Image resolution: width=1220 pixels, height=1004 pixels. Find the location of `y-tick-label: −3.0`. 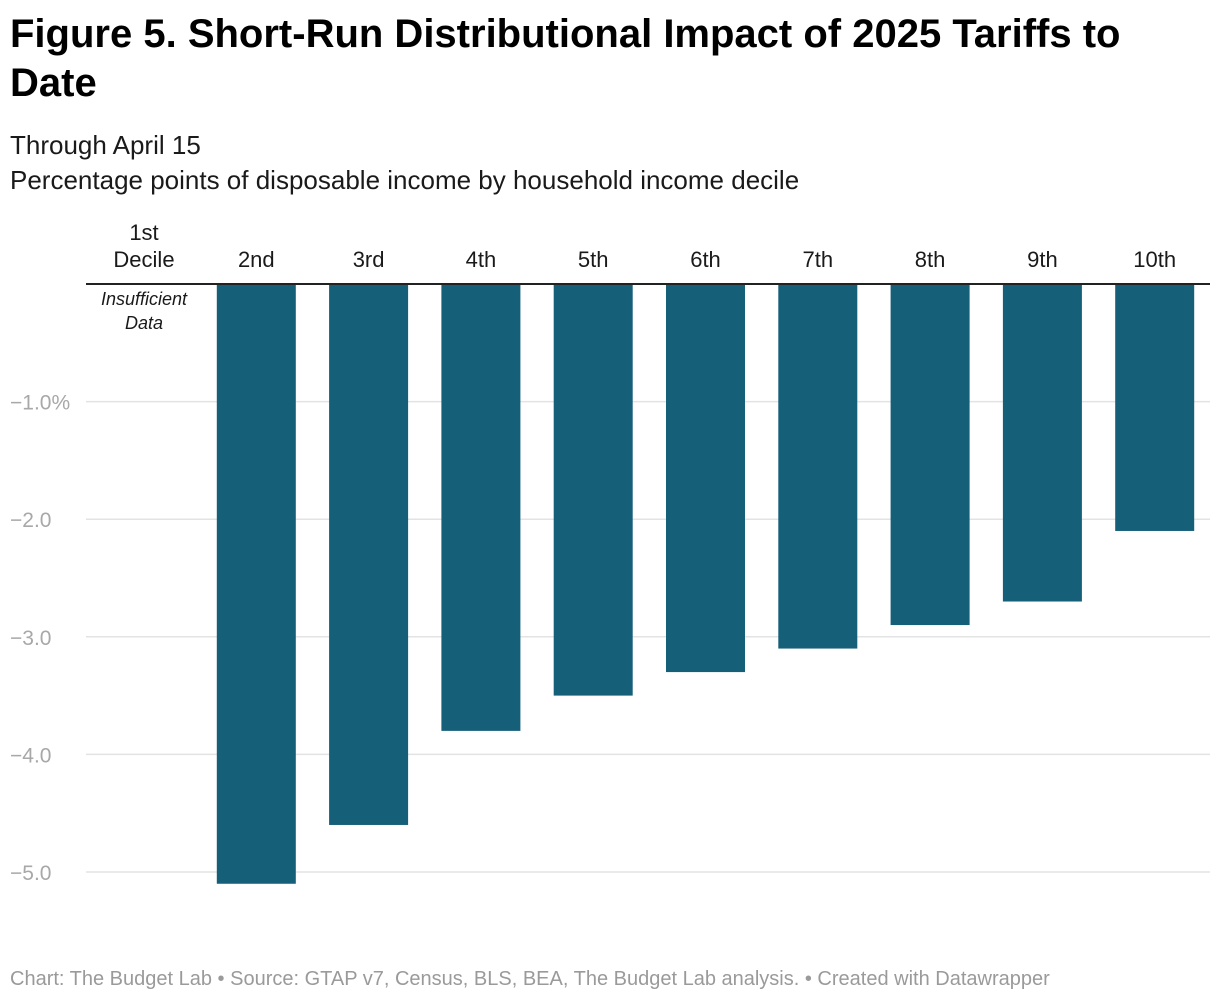

y-tick-label: −3.0 is located at coordinates (30, 638).